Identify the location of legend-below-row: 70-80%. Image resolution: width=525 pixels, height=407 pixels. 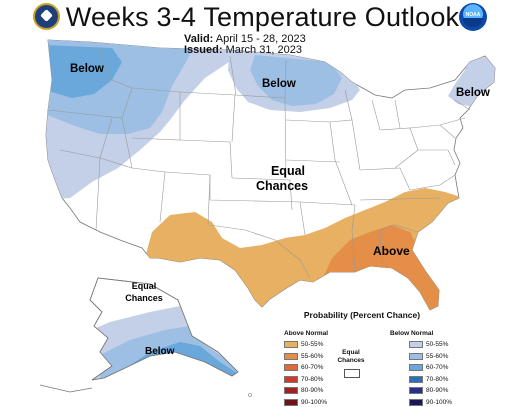
(428, 379).